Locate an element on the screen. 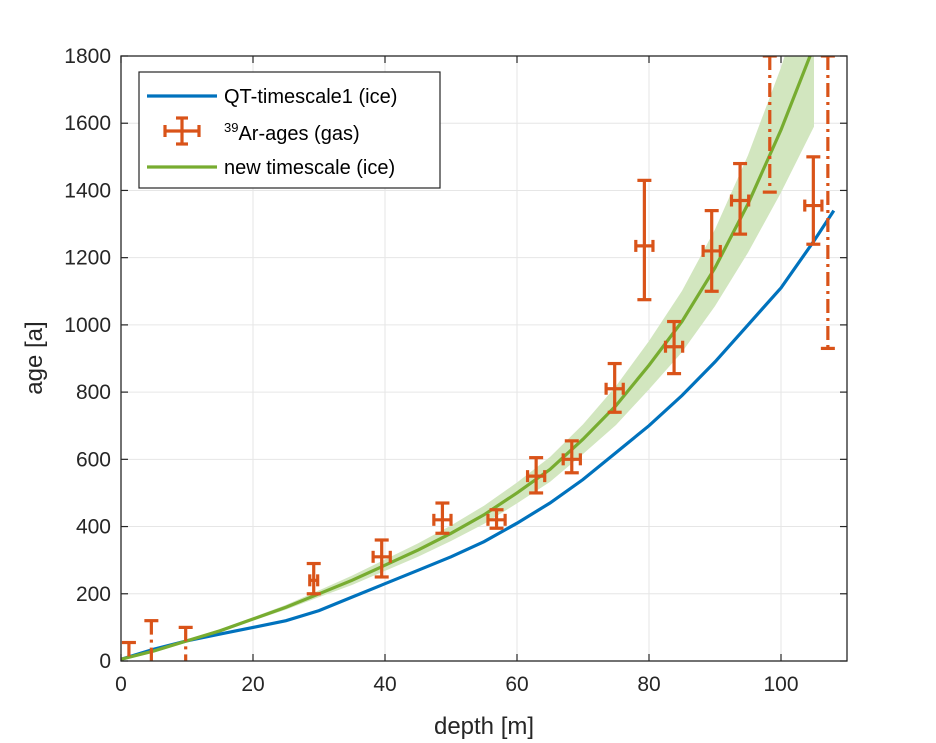 This screenshot has height=743, width=936. y-tick-label: 0 is located at coordinates (105, 661).